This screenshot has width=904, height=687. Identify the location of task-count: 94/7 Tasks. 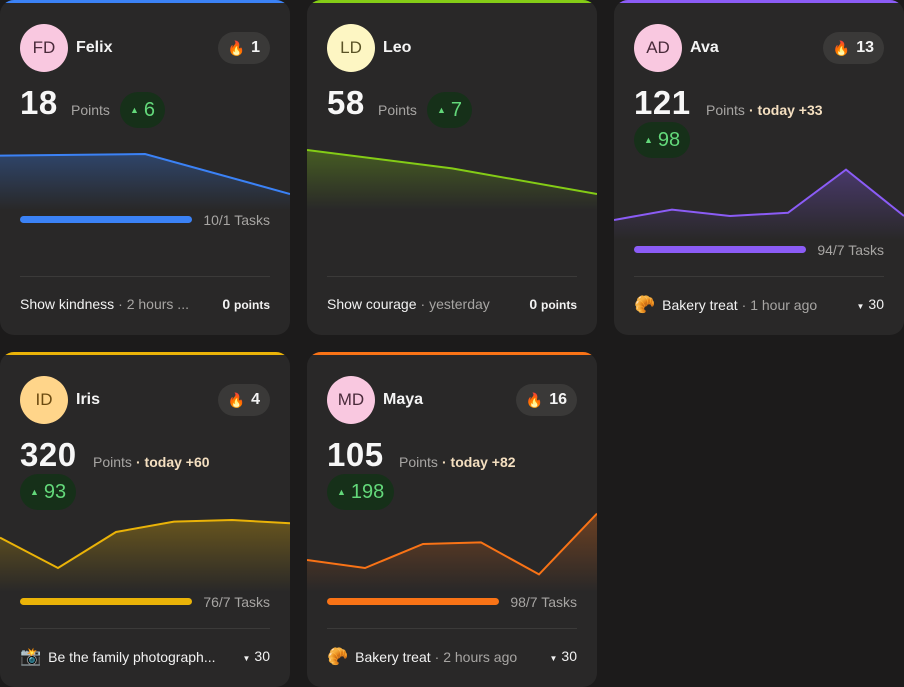
(850, 250).